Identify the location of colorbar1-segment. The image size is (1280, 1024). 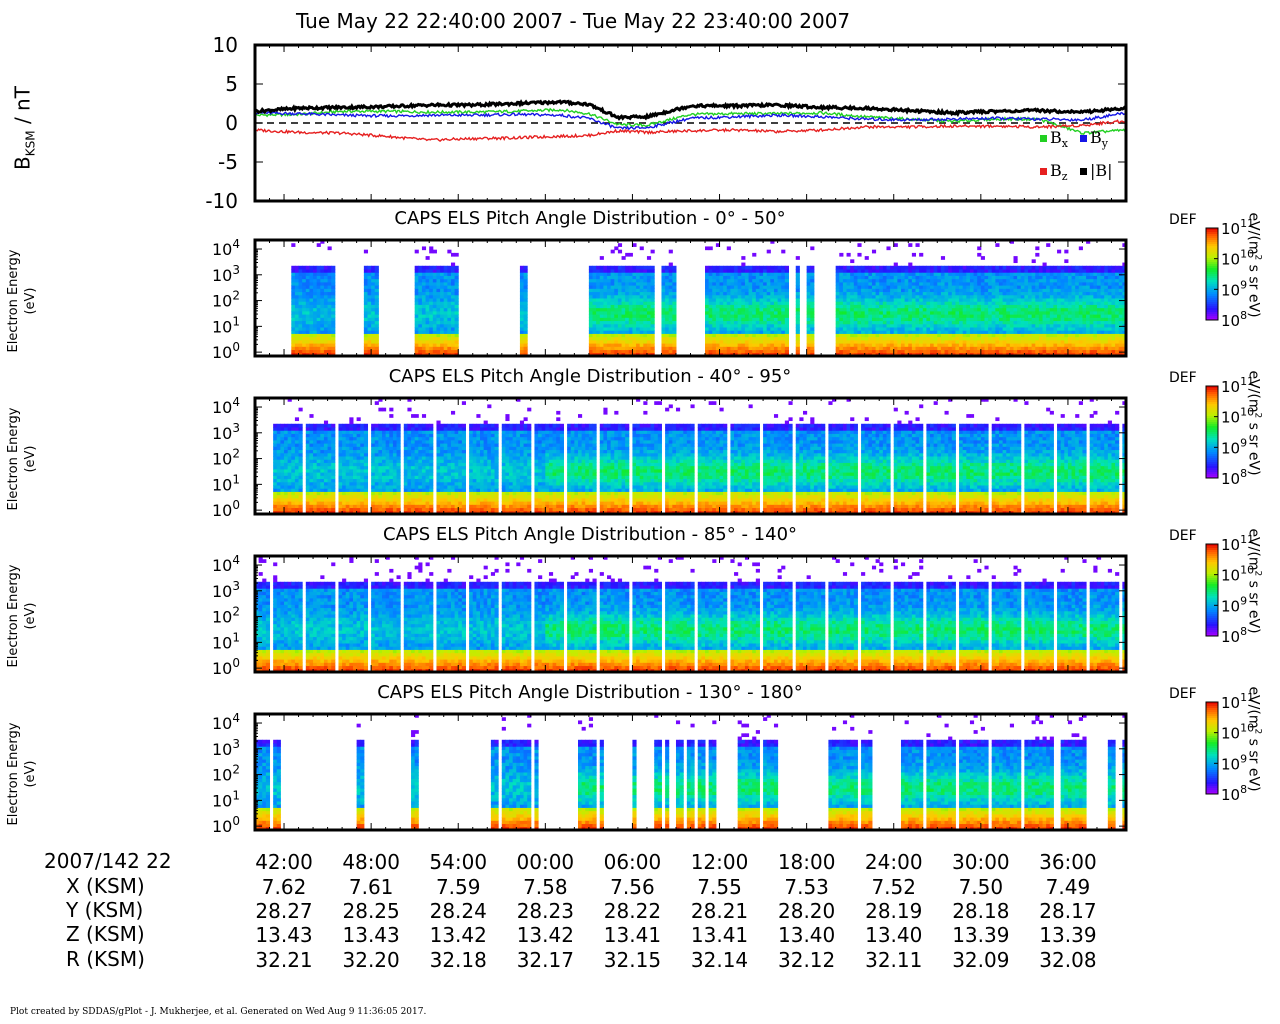
(1212, 239).